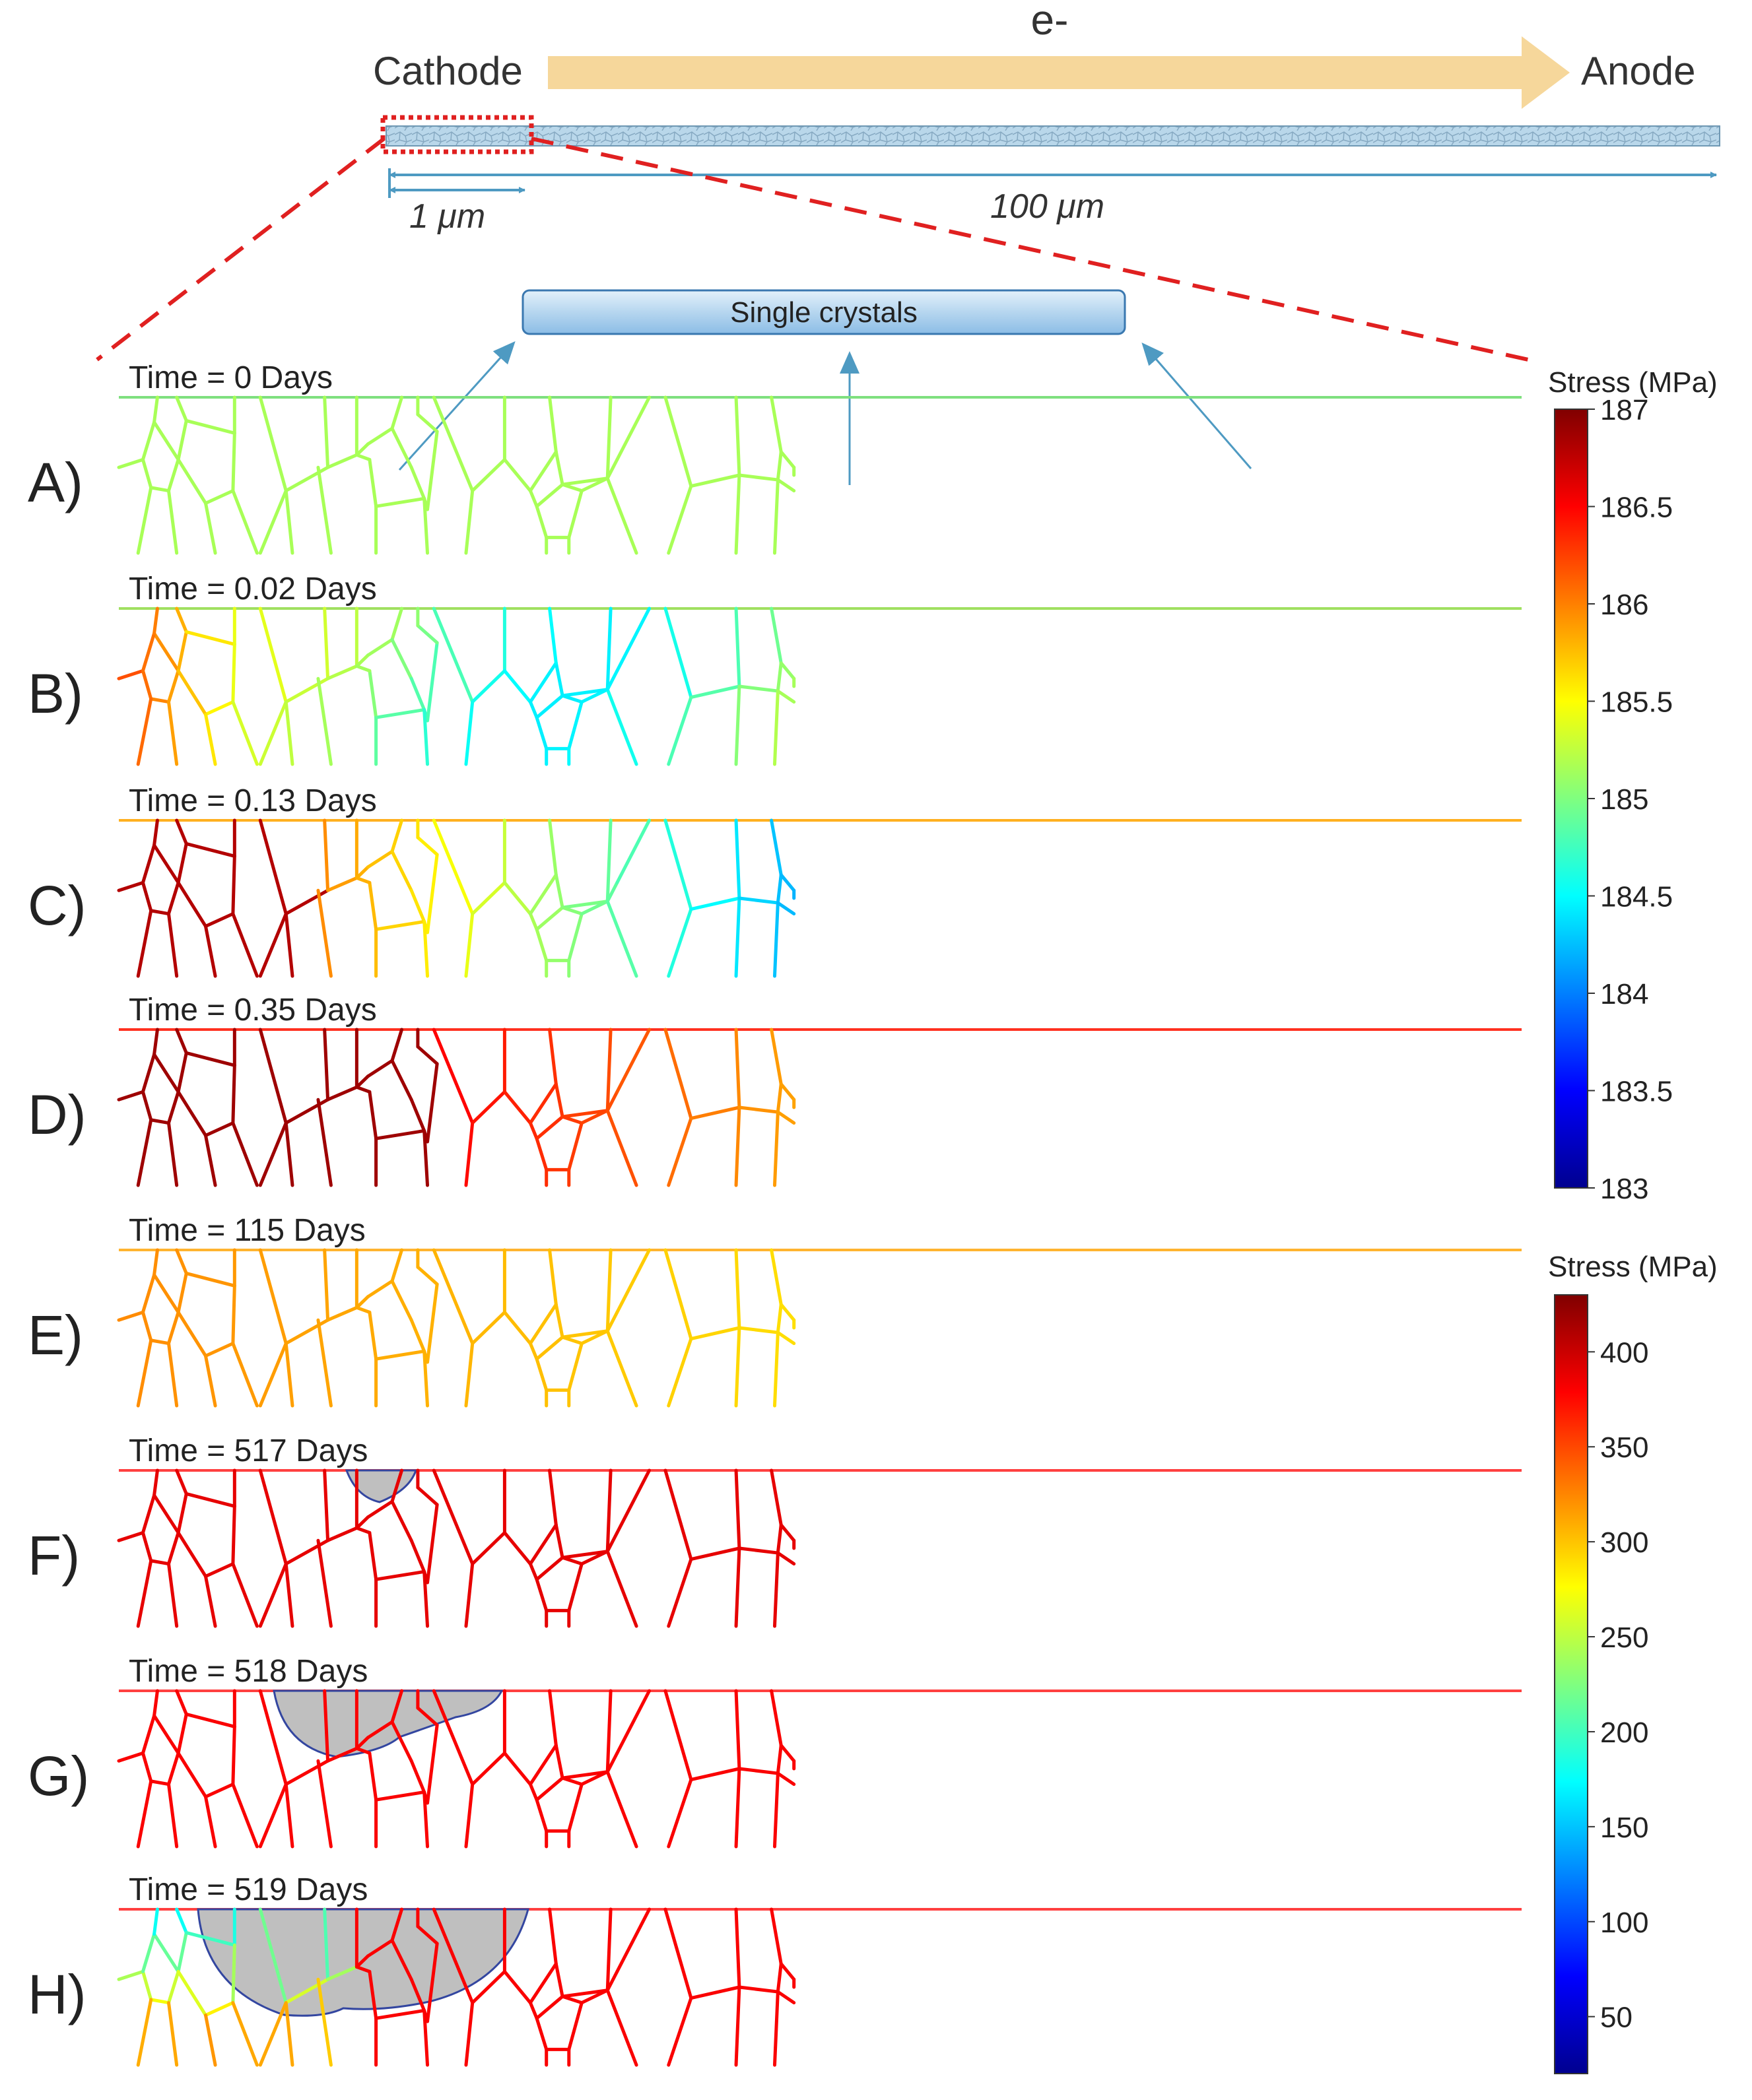  I want to click on colorbar-tick-label: 200, so click(1624, 1733).